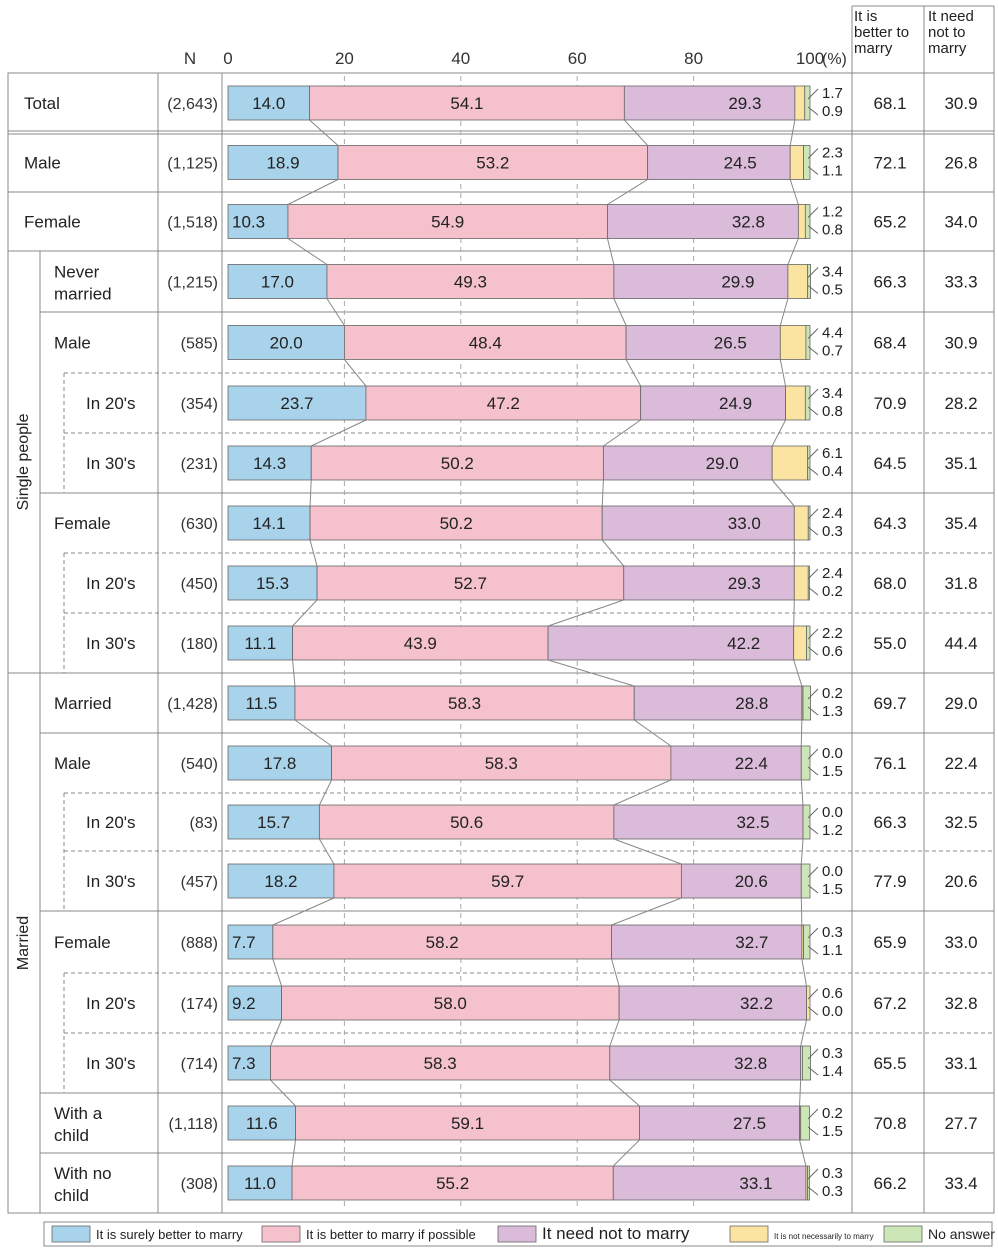  What do you see at coordinates (960, 1123) in the screenshot?
I see `need-value: 27.7` at bounding box center [960, 1123].